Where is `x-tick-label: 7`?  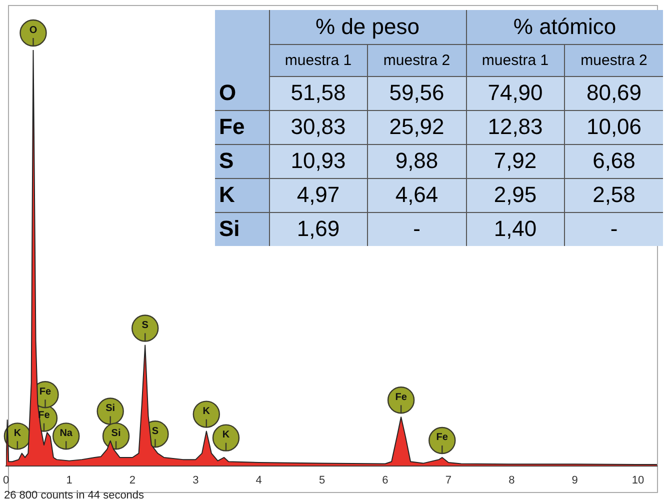
x-tick-label: 7 is located at coordinates (448, 480).